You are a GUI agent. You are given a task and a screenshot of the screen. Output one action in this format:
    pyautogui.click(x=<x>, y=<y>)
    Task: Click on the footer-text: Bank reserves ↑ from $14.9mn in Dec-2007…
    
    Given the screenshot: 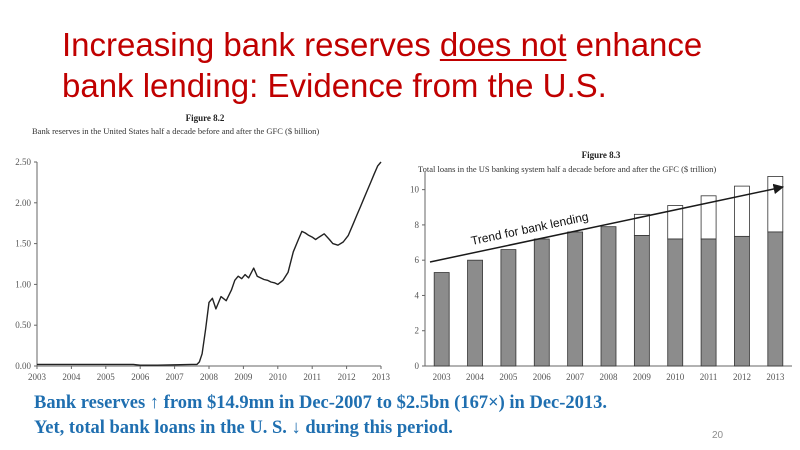 What is the action you would take?
    pyautogui.click(x=394, y=416)
    